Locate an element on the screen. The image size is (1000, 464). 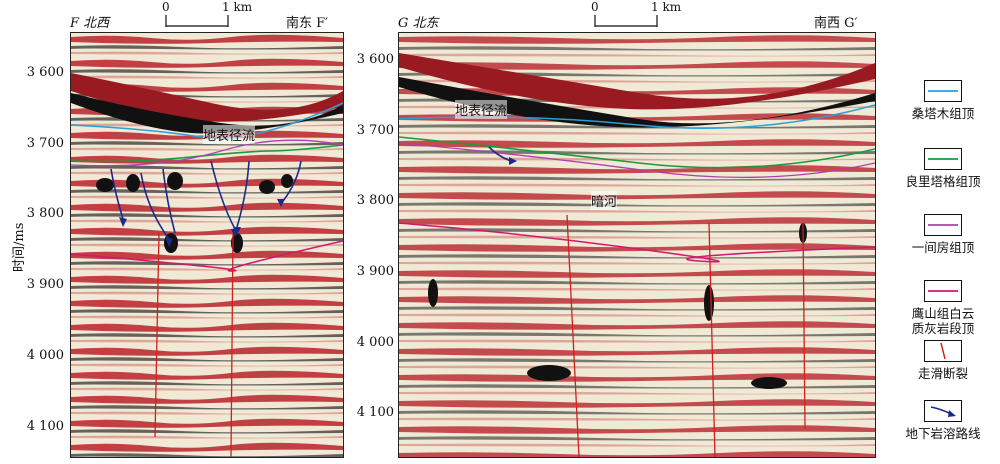
left-annotation-runoff: 地表径流 is located at coordinates (229, 134).